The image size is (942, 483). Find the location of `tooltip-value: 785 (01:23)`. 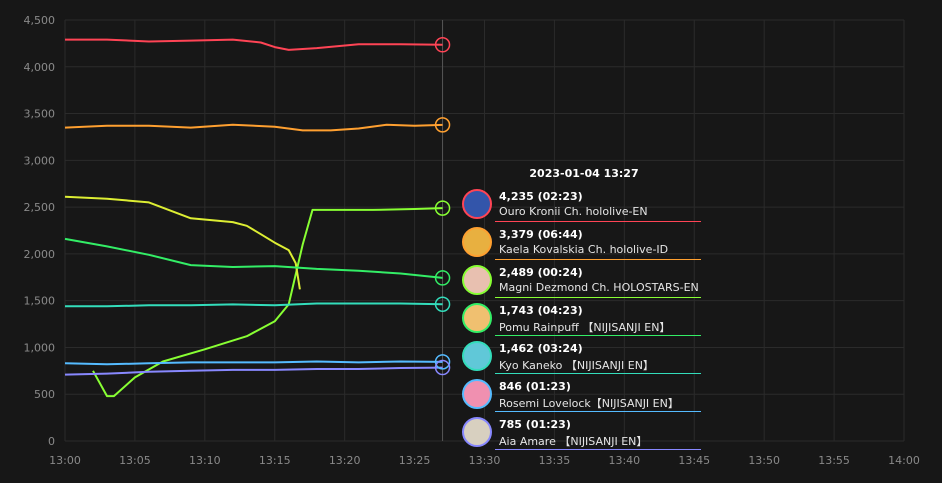

tooltip-value: 785 (01:23) is located at coordinates (535, 424).